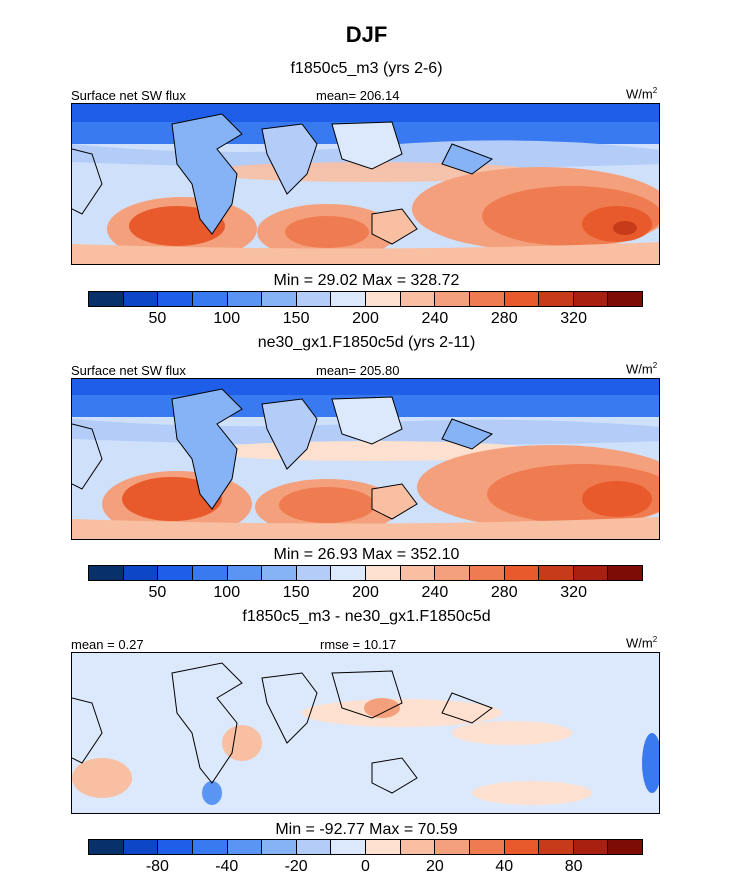 This screenshot has height=883, width=733. I want to click on colorbar-tick-label: -20, so click(296, 866).